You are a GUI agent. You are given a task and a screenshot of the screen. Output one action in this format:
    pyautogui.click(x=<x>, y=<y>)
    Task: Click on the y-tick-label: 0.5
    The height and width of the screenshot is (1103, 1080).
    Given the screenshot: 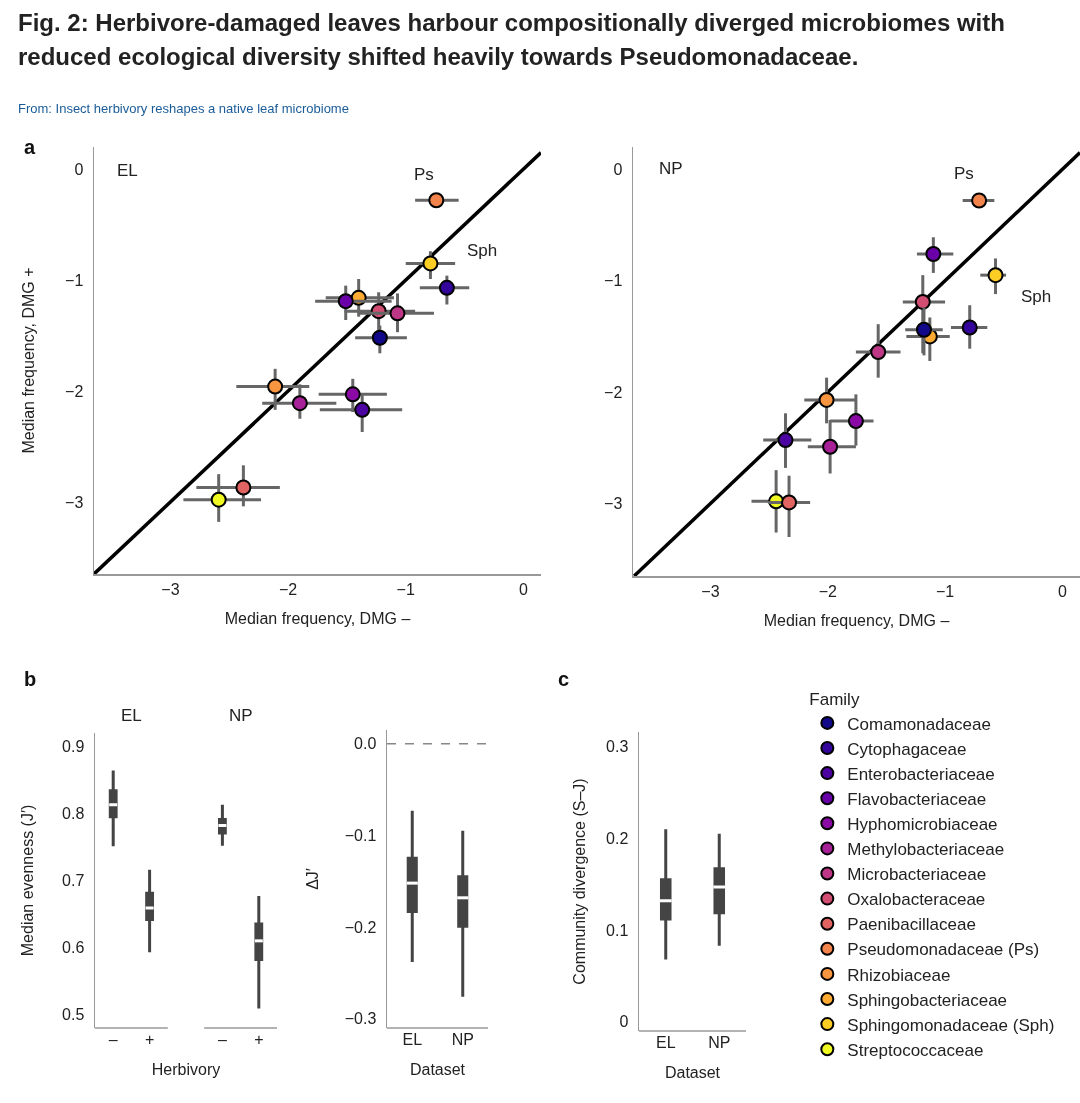 What is the action you would take?
    pyautogui.click(x=73, y=1015)
    